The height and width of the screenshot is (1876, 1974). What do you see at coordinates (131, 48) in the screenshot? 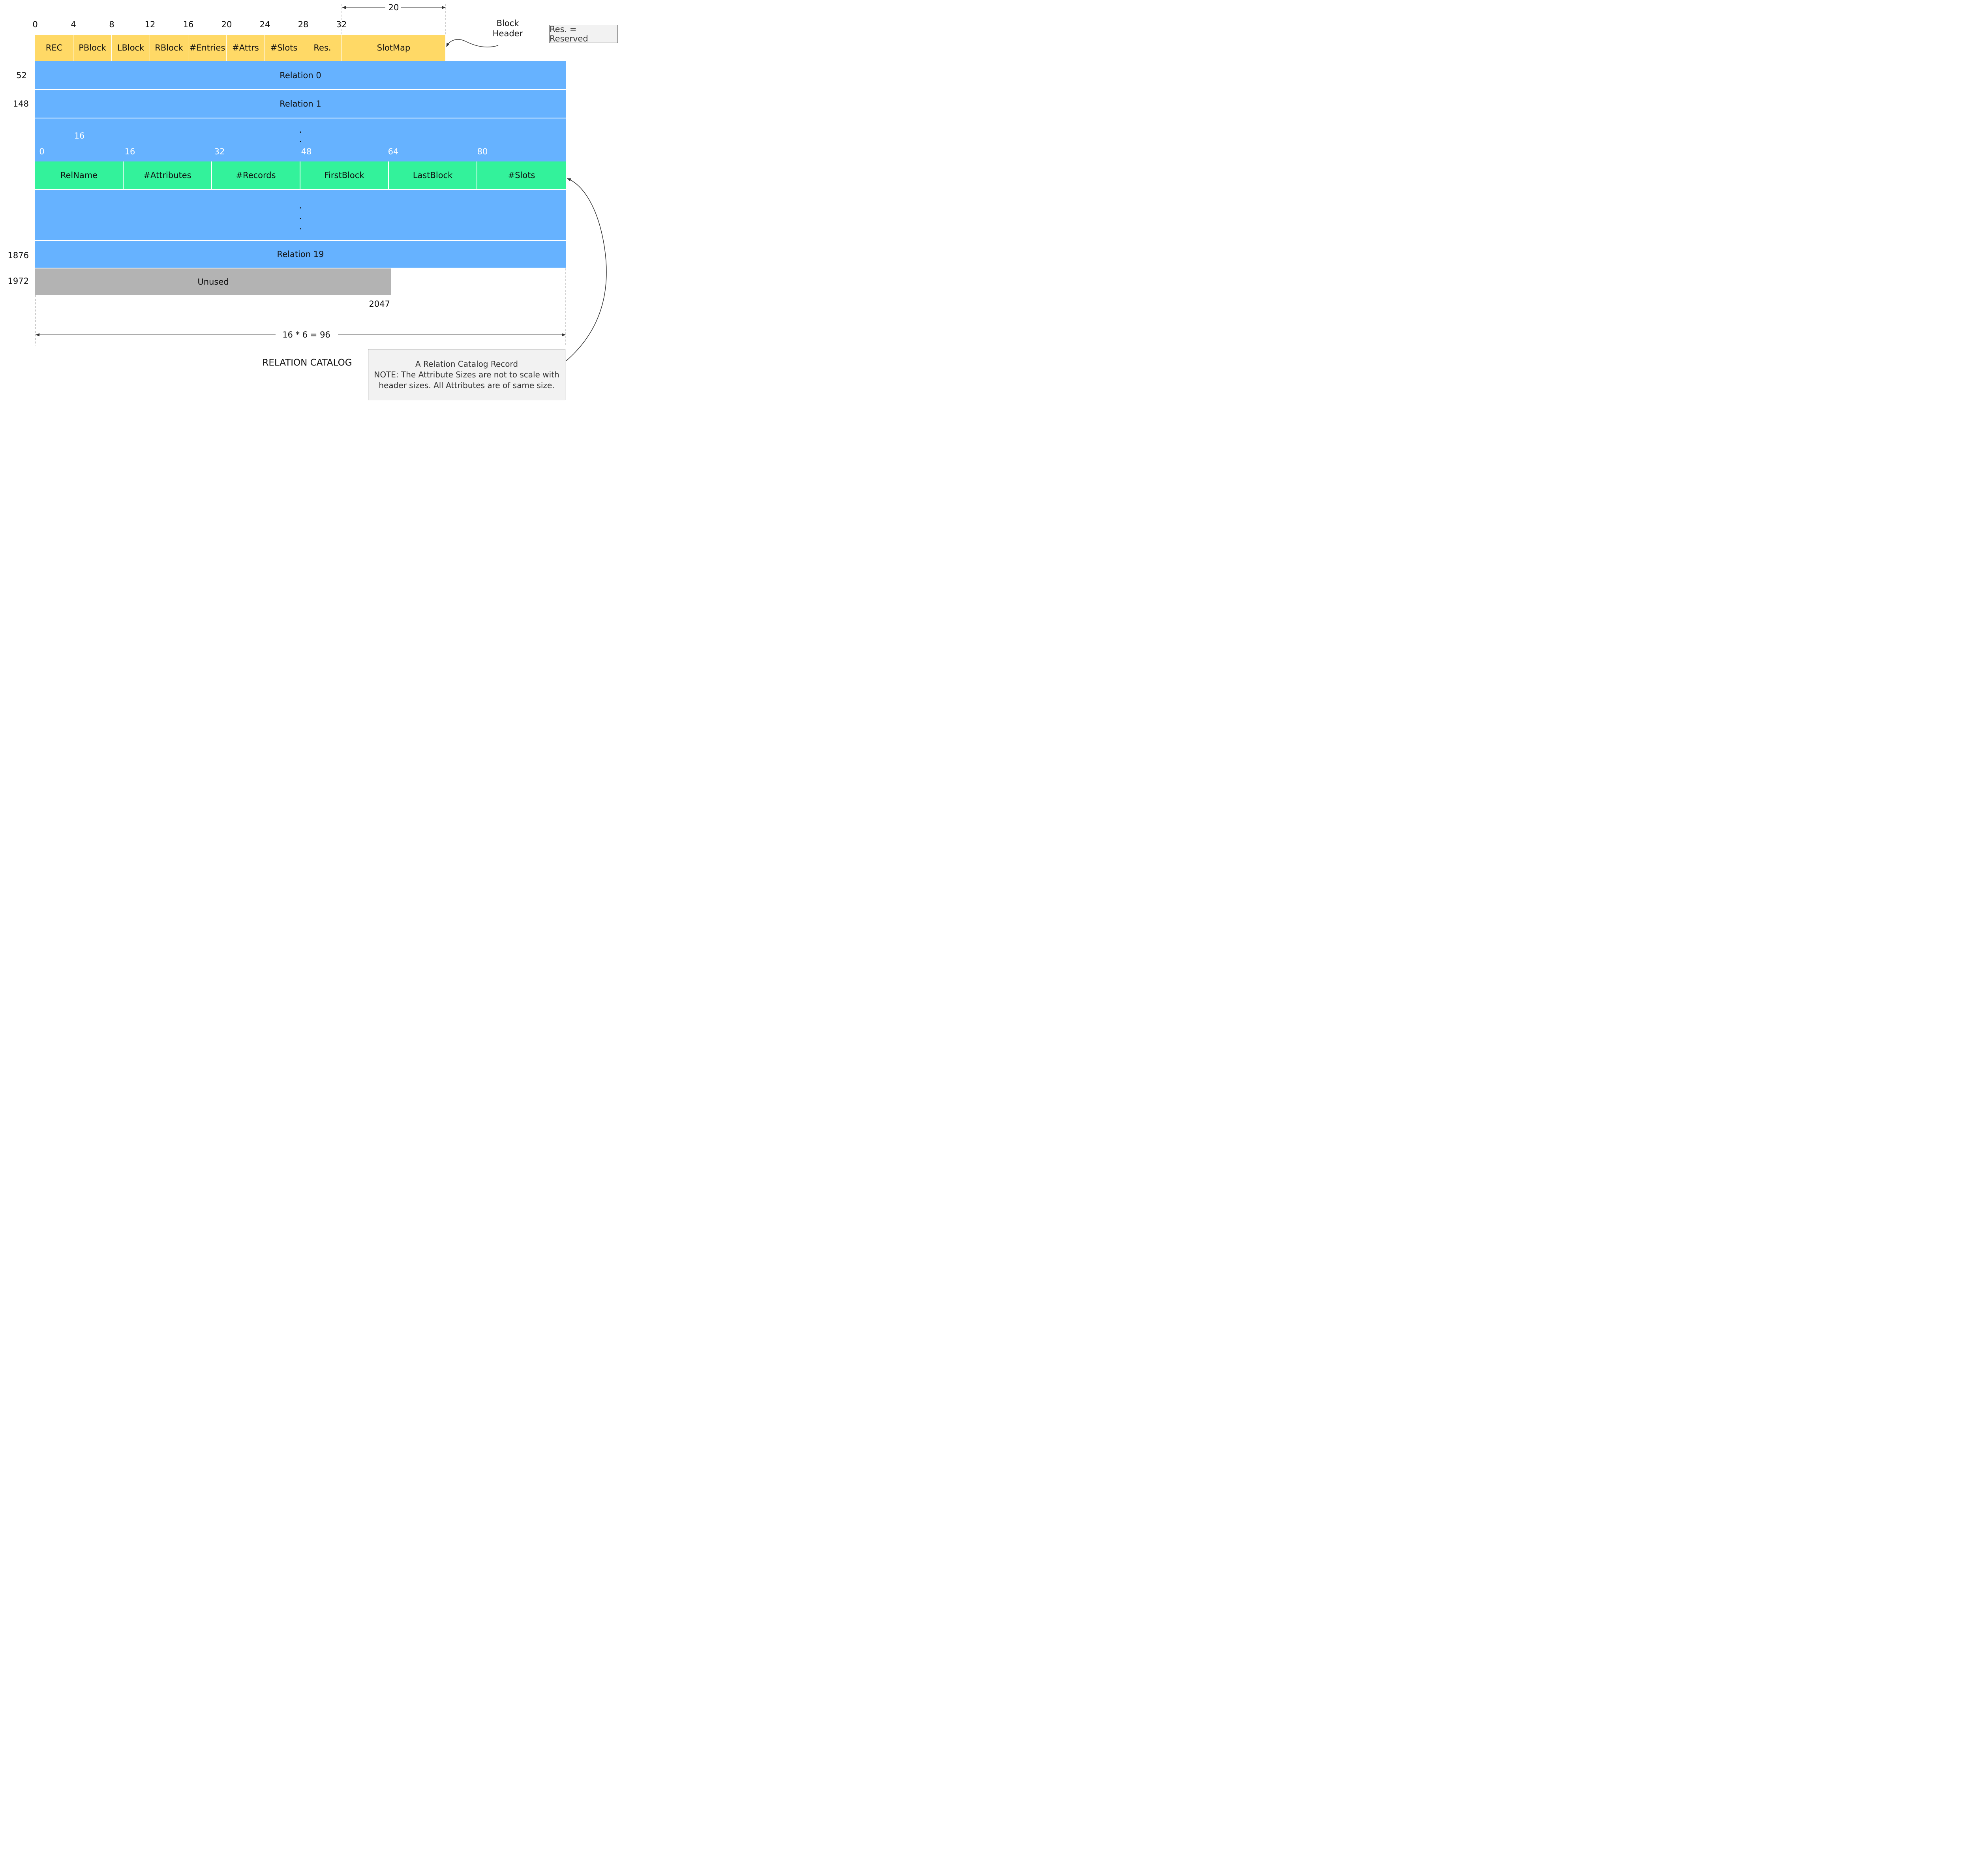
I see `header-field-lblock: LBlock` at bounding box center [131, 48].